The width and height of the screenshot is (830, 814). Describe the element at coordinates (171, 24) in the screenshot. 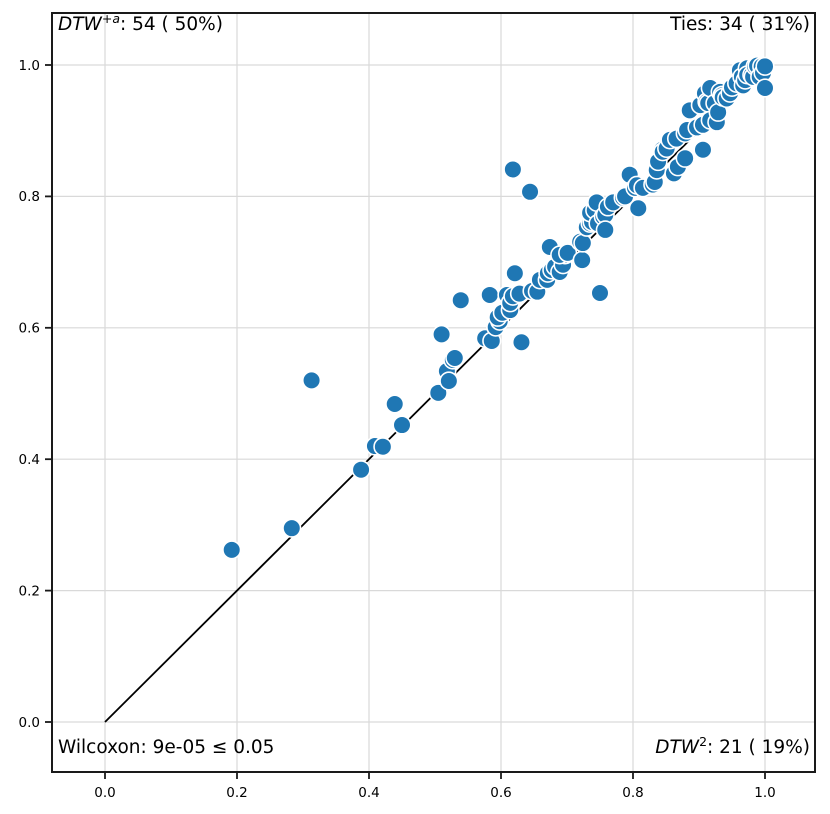

I see `annotation-dtw-plus-a-count: : 54 ( 50%)` at that location.